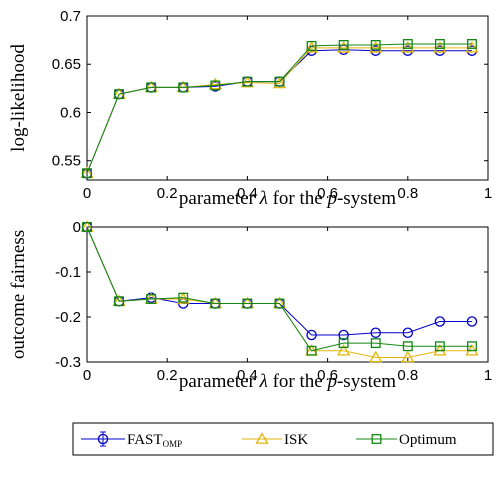  Describe the element at coordinates (77, 227) in the screenshot. I see `y-tick-label: 0` at that location.